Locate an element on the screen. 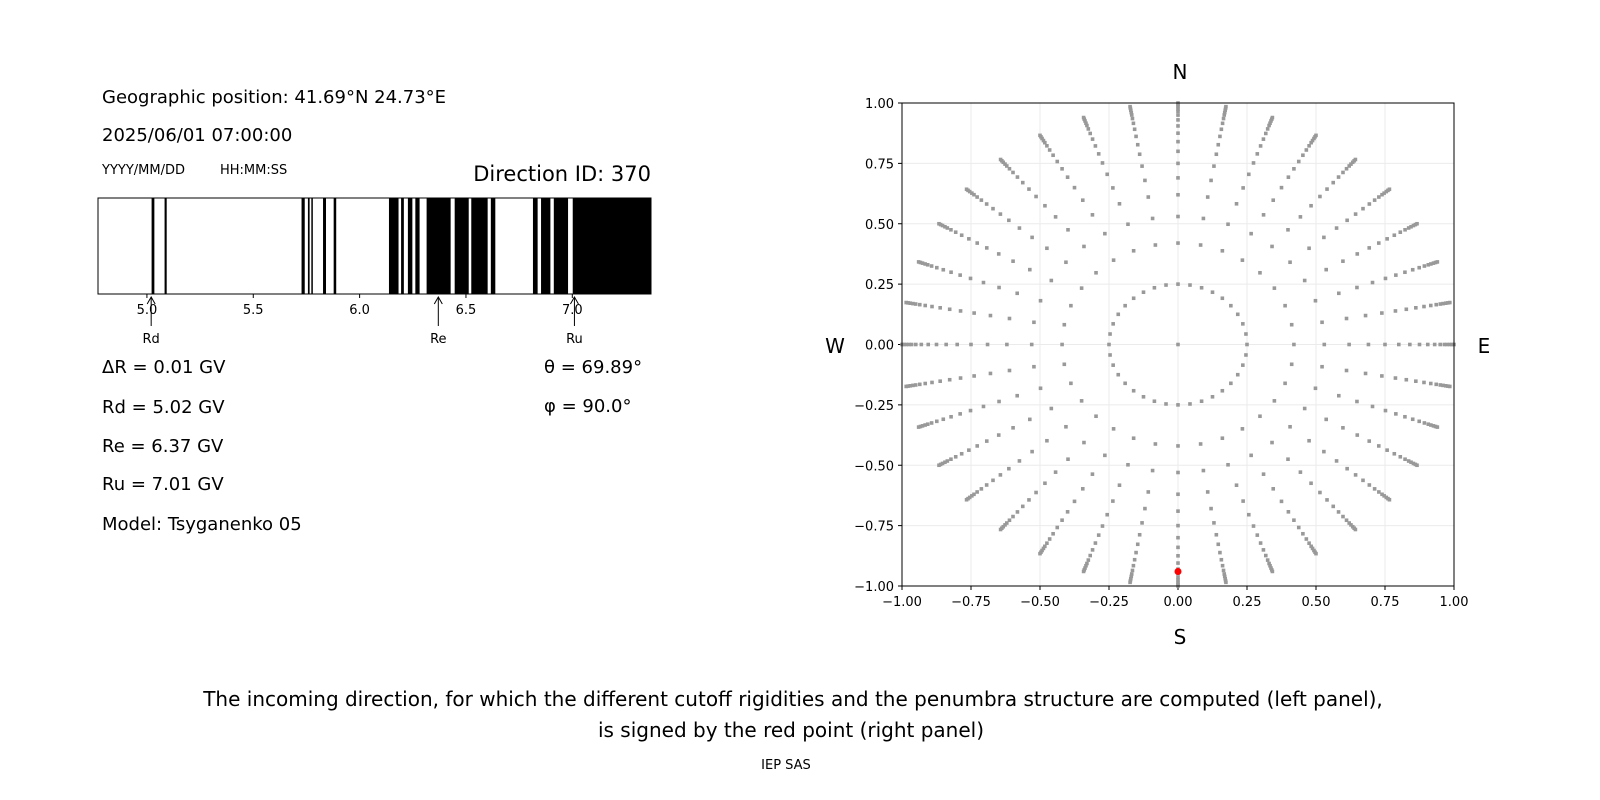 The width and height of the screenshot is (1600, 800). arrow-head-icon is located at coordinates (574, 300).